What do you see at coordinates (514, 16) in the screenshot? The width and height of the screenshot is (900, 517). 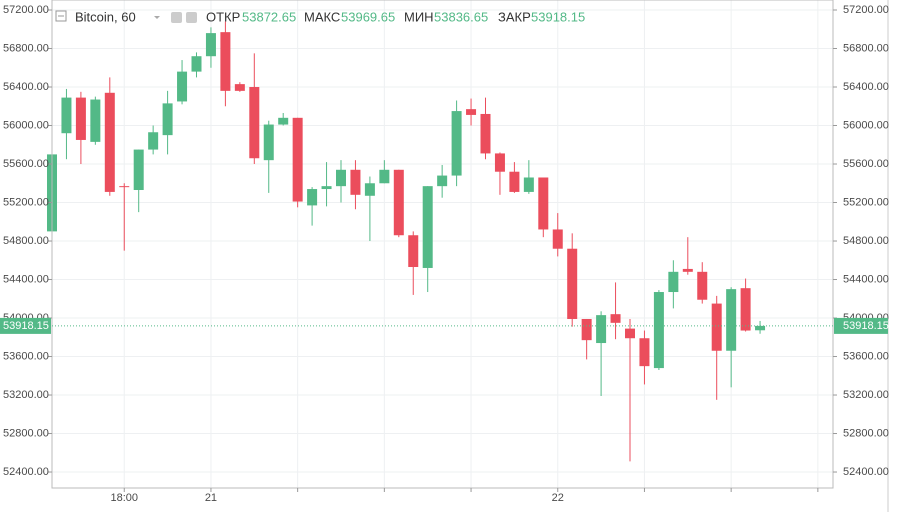 I see `close-label: ЗАКР` at bounding box center [514, 16].